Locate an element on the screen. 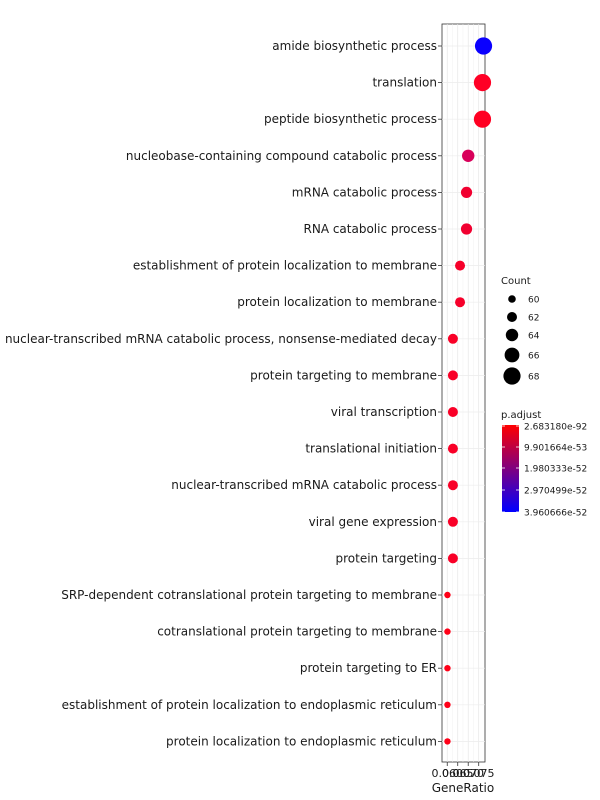 This screenshot has height=800, width=600. size-legend-label: 66 is located at coordinates (534, 357).